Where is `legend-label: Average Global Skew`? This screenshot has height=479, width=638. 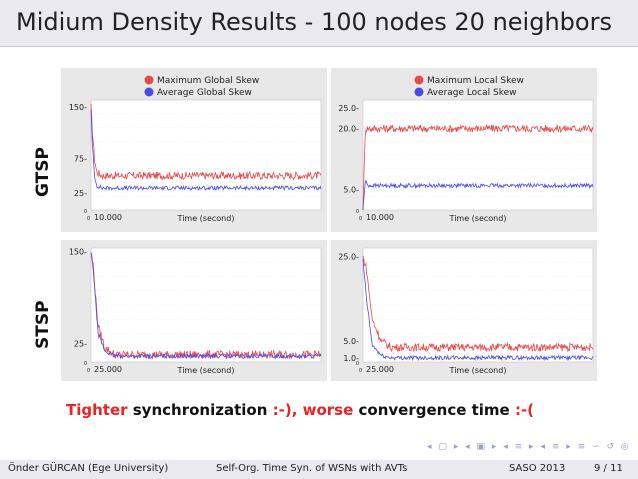 legend-label: Average Global Skew is located at coordinates (204, 93).